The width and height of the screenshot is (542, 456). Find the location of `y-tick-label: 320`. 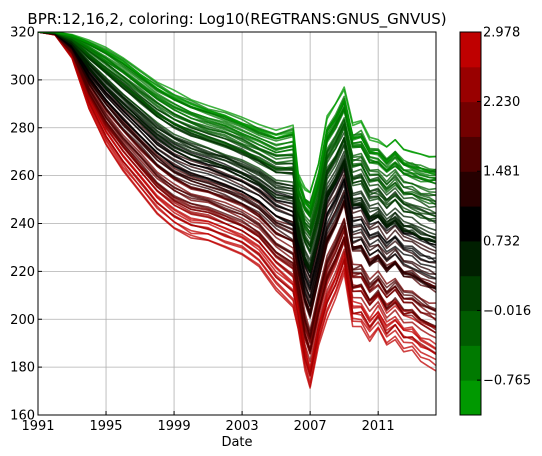

y-tick-label: 320 is located at coordinates (22, 33).